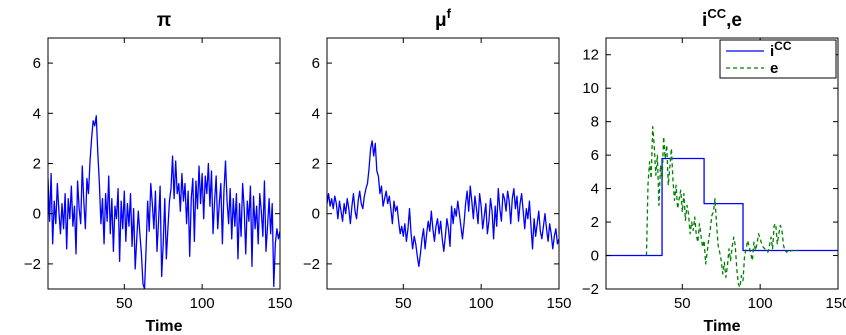  I want to click on legend-label-1: iCC, so click(781, 49).